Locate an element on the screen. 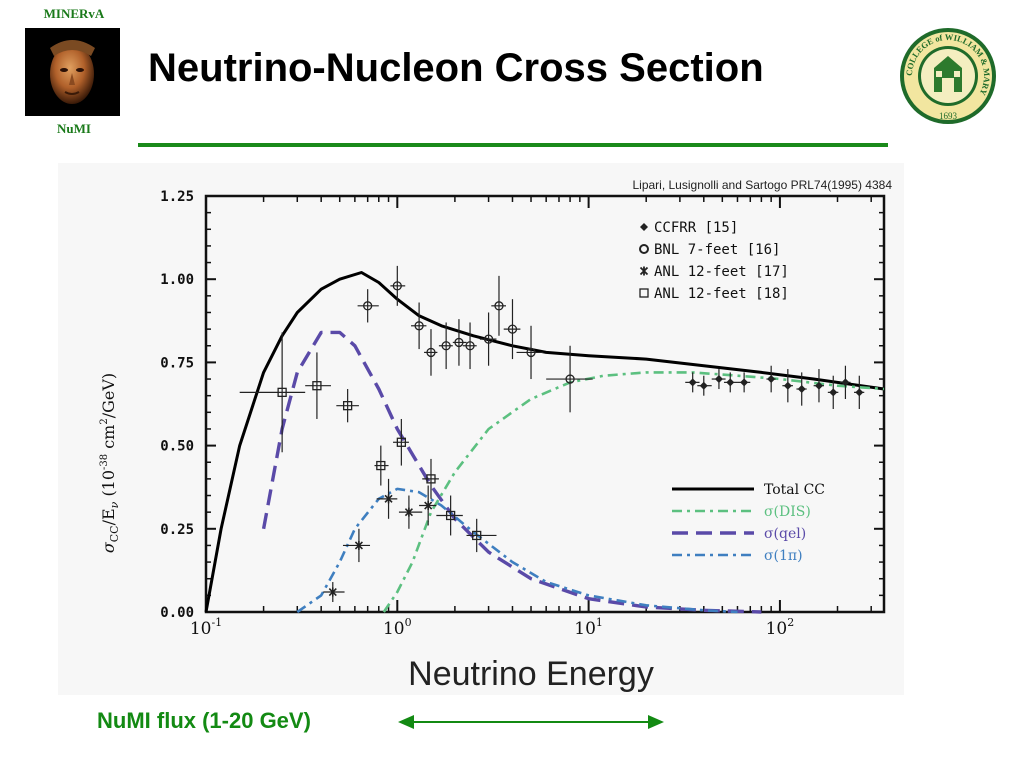 The image size is (1024, 768). minerva-label: MINERvA is located at coordinates (74, 13).